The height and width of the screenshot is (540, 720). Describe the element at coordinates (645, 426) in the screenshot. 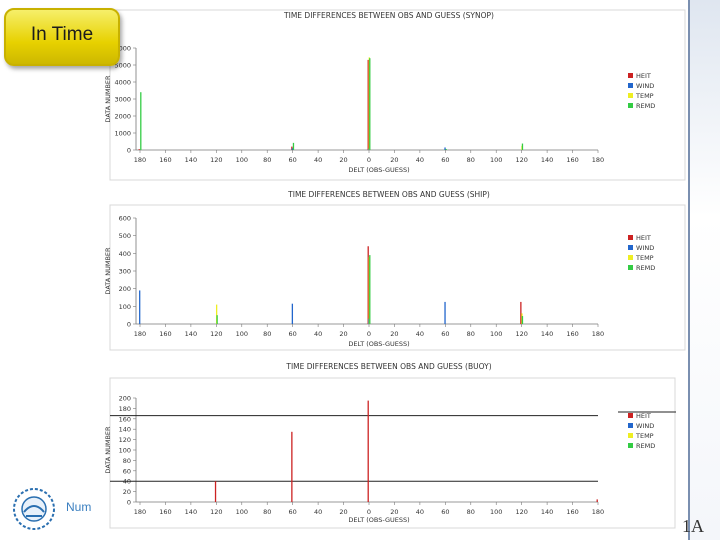

I see `legend-label: WIND` at that location.